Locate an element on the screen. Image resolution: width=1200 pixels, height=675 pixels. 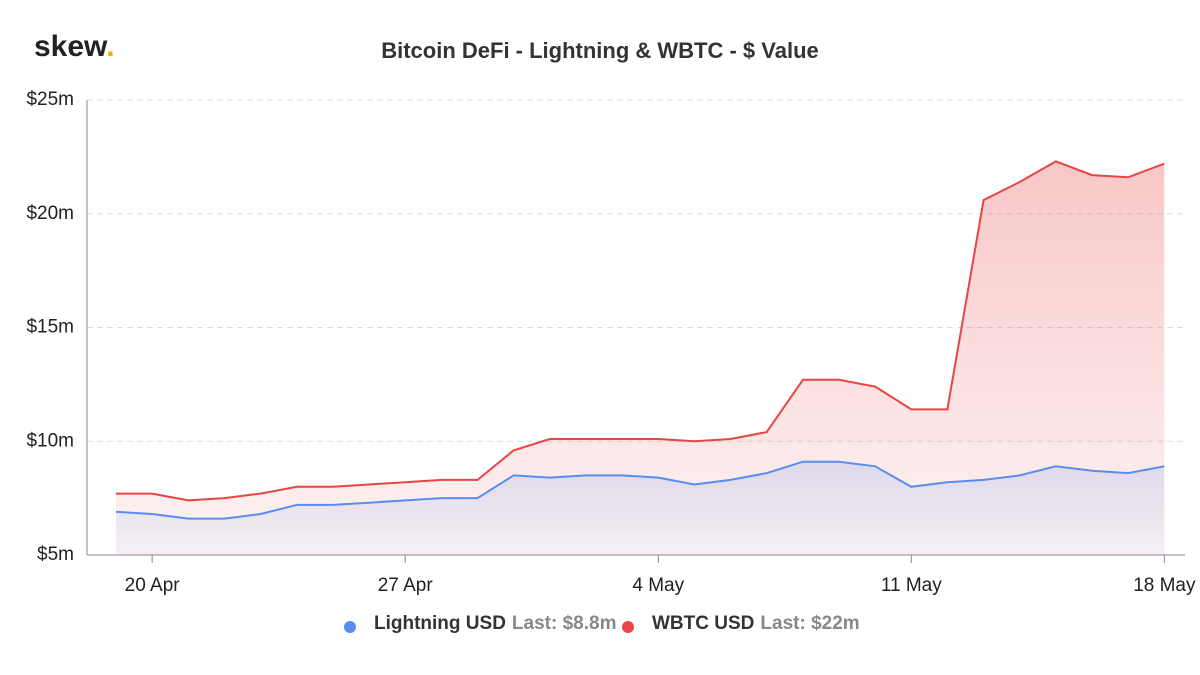
legend-item: WBTC USD Last: $22m is located at coordinates (741, 623).